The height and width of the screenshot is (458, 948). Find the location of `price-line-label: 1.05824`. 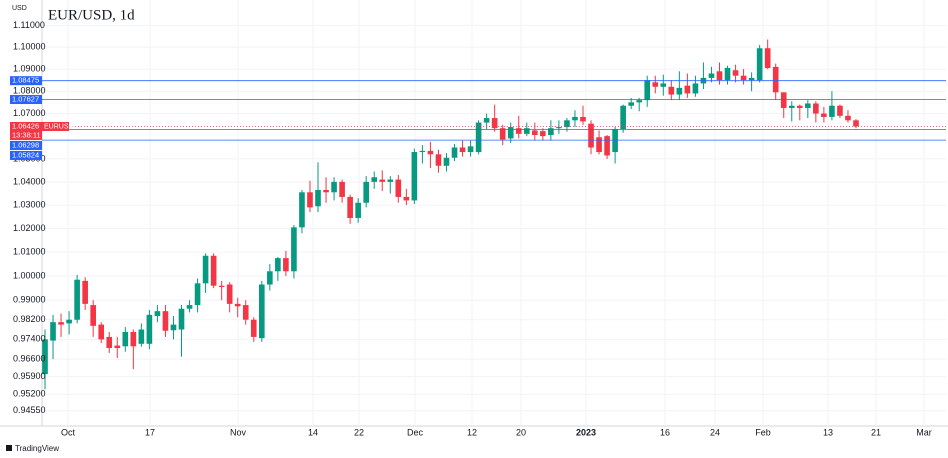

price-line-label: 1.05824 is located at coordinates (25, 154).